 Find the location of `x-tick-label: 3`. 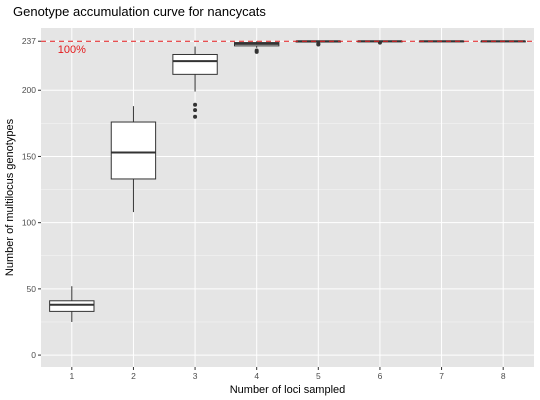

x-tick-label: 3 is located at coordinates (195, 376).